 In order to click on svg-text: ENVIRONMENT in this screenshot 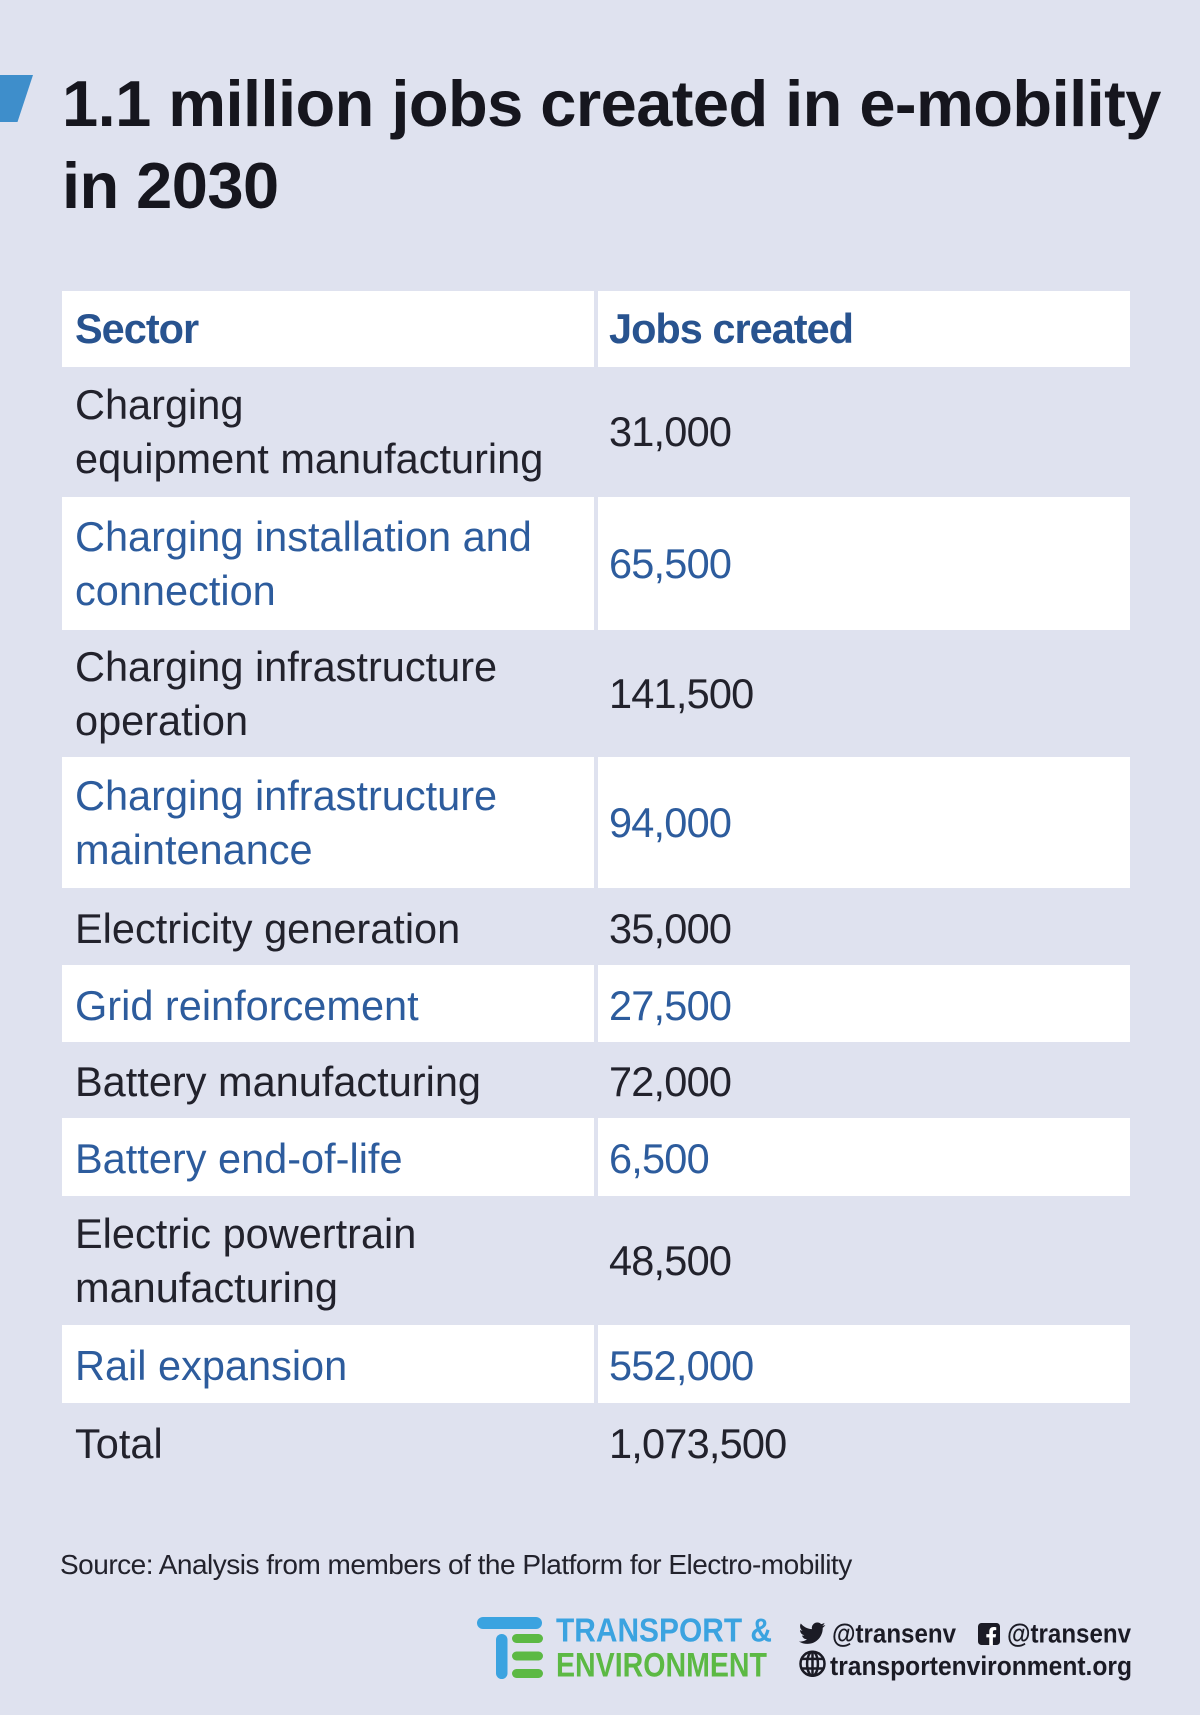, I will do `click(661, 1666)`.